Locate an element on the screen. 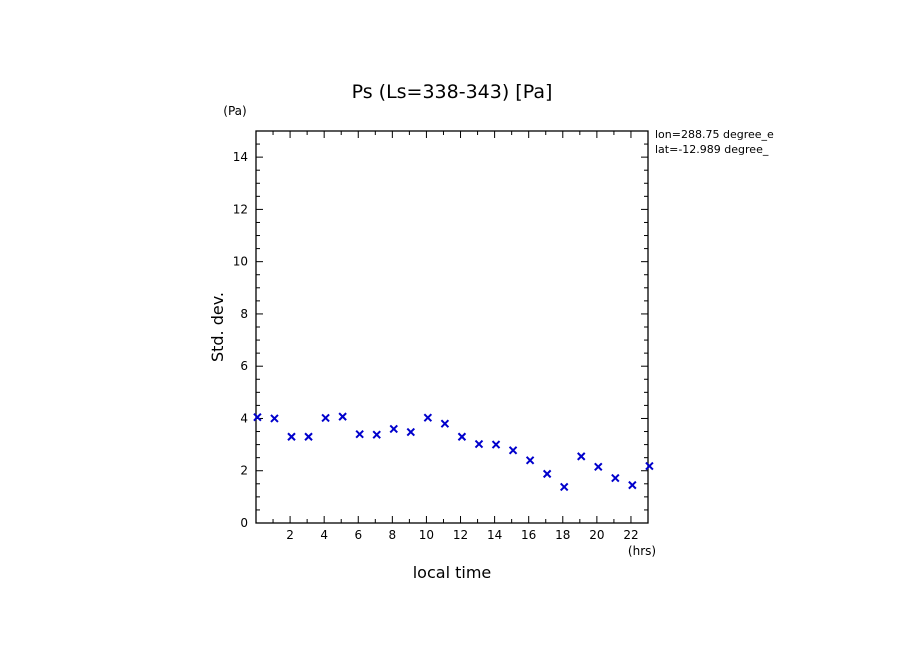  chart-title: Ps (Ls=338-343) [Pa] is located at coordinates (452, 92).